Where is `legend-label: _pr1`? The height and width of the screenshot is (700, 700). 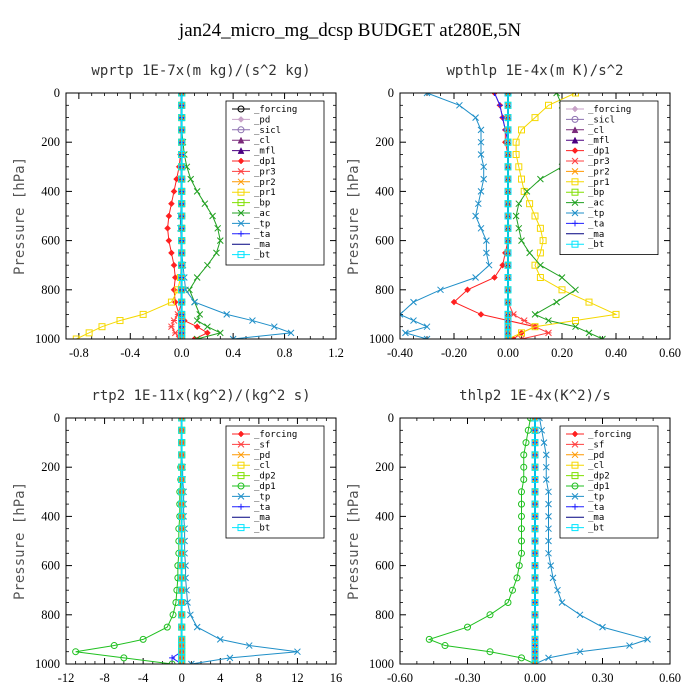 legend-label: _pr1 is located at coordinates (265, 193).